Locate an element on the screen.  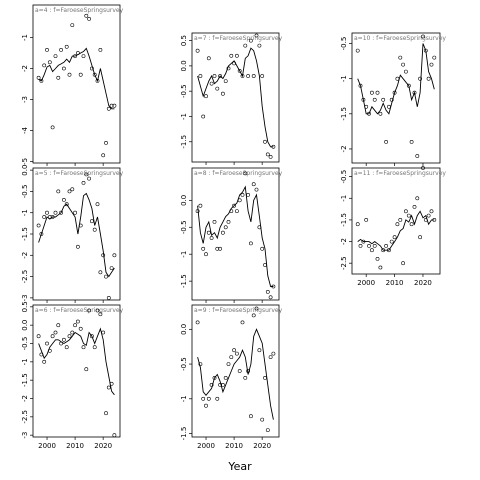
y-tick-label: -4 is located at coordinates (25, 130).